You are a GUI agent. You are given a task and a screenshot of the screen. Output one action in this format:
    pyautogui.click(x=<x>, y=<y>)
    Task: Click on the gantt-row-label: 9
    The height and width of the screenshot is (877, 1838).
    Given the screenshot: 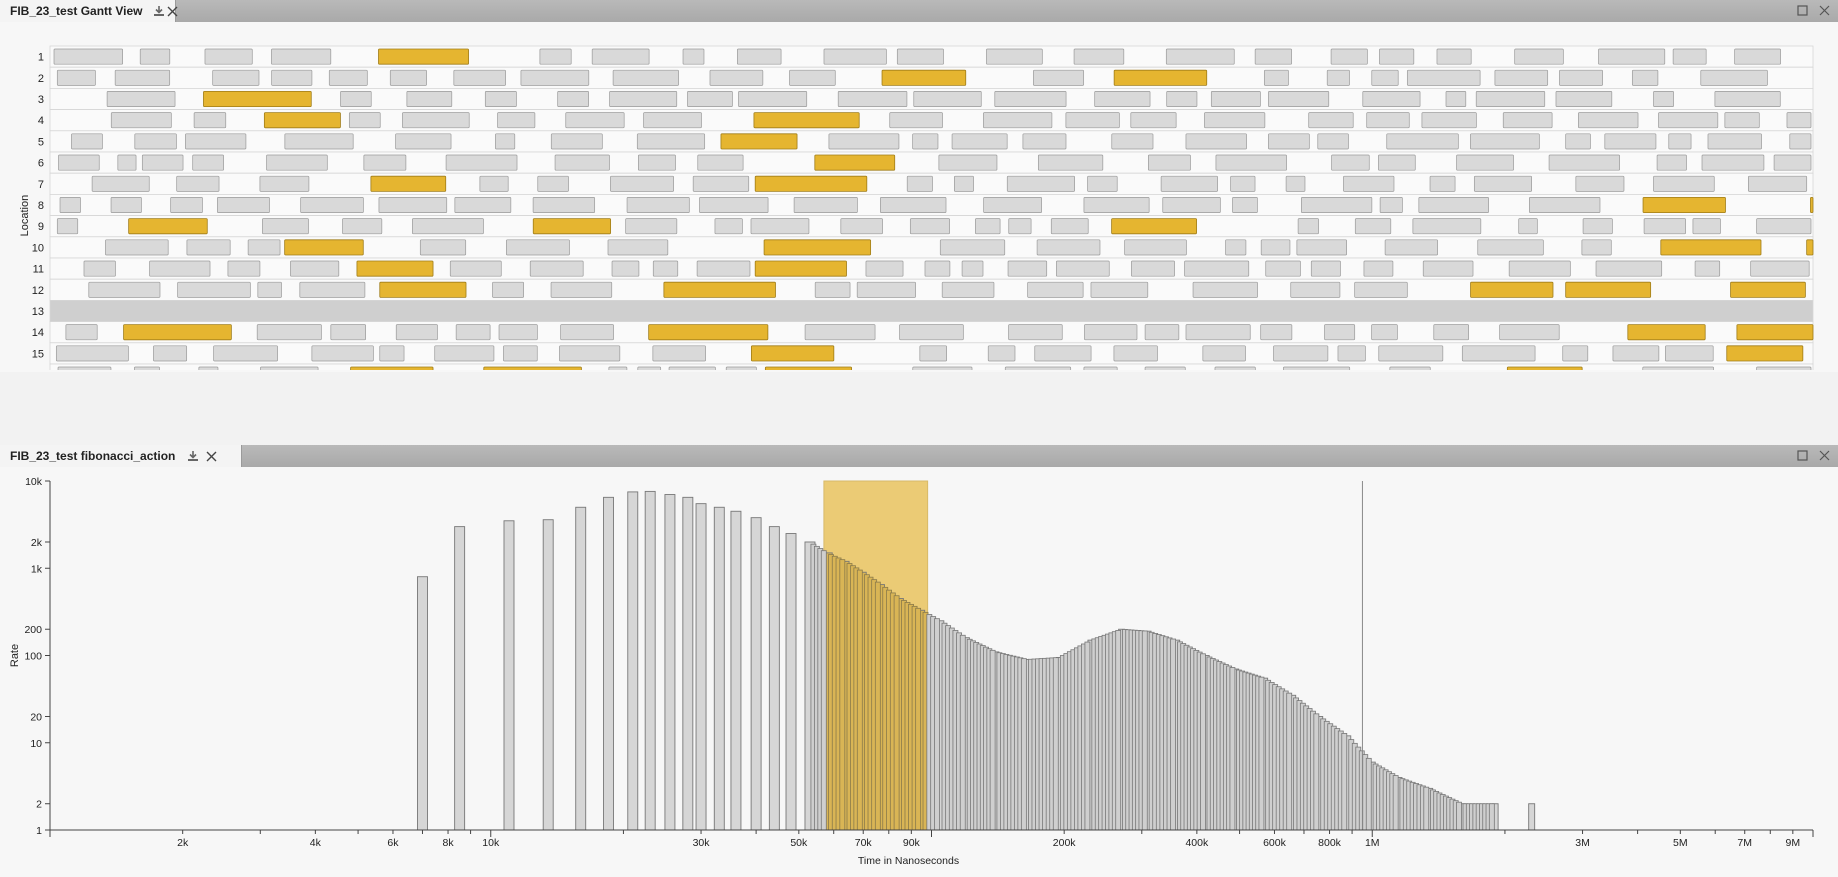 What is the action you would take?
    pyautogui.click(x=41, y=227)
    